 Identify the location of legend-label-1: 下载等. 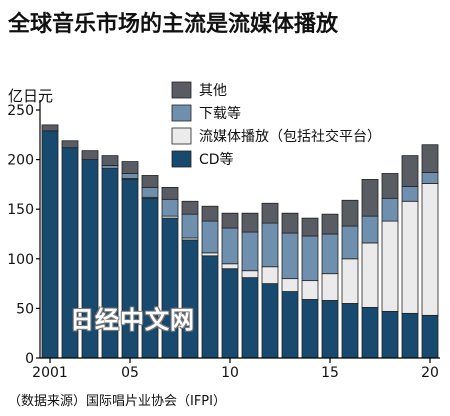
(220, 113).